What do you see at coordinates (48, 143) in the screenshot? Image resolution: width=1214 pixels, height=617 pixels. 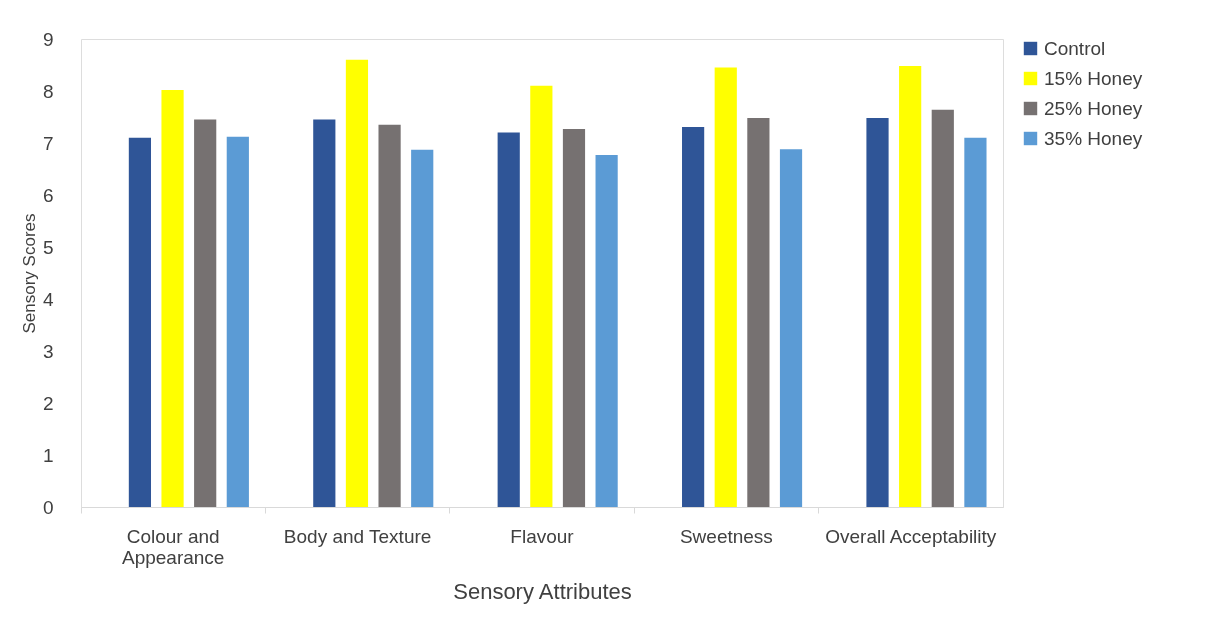 I see `y-tick-label: 7` at bounding box center [48, 143].